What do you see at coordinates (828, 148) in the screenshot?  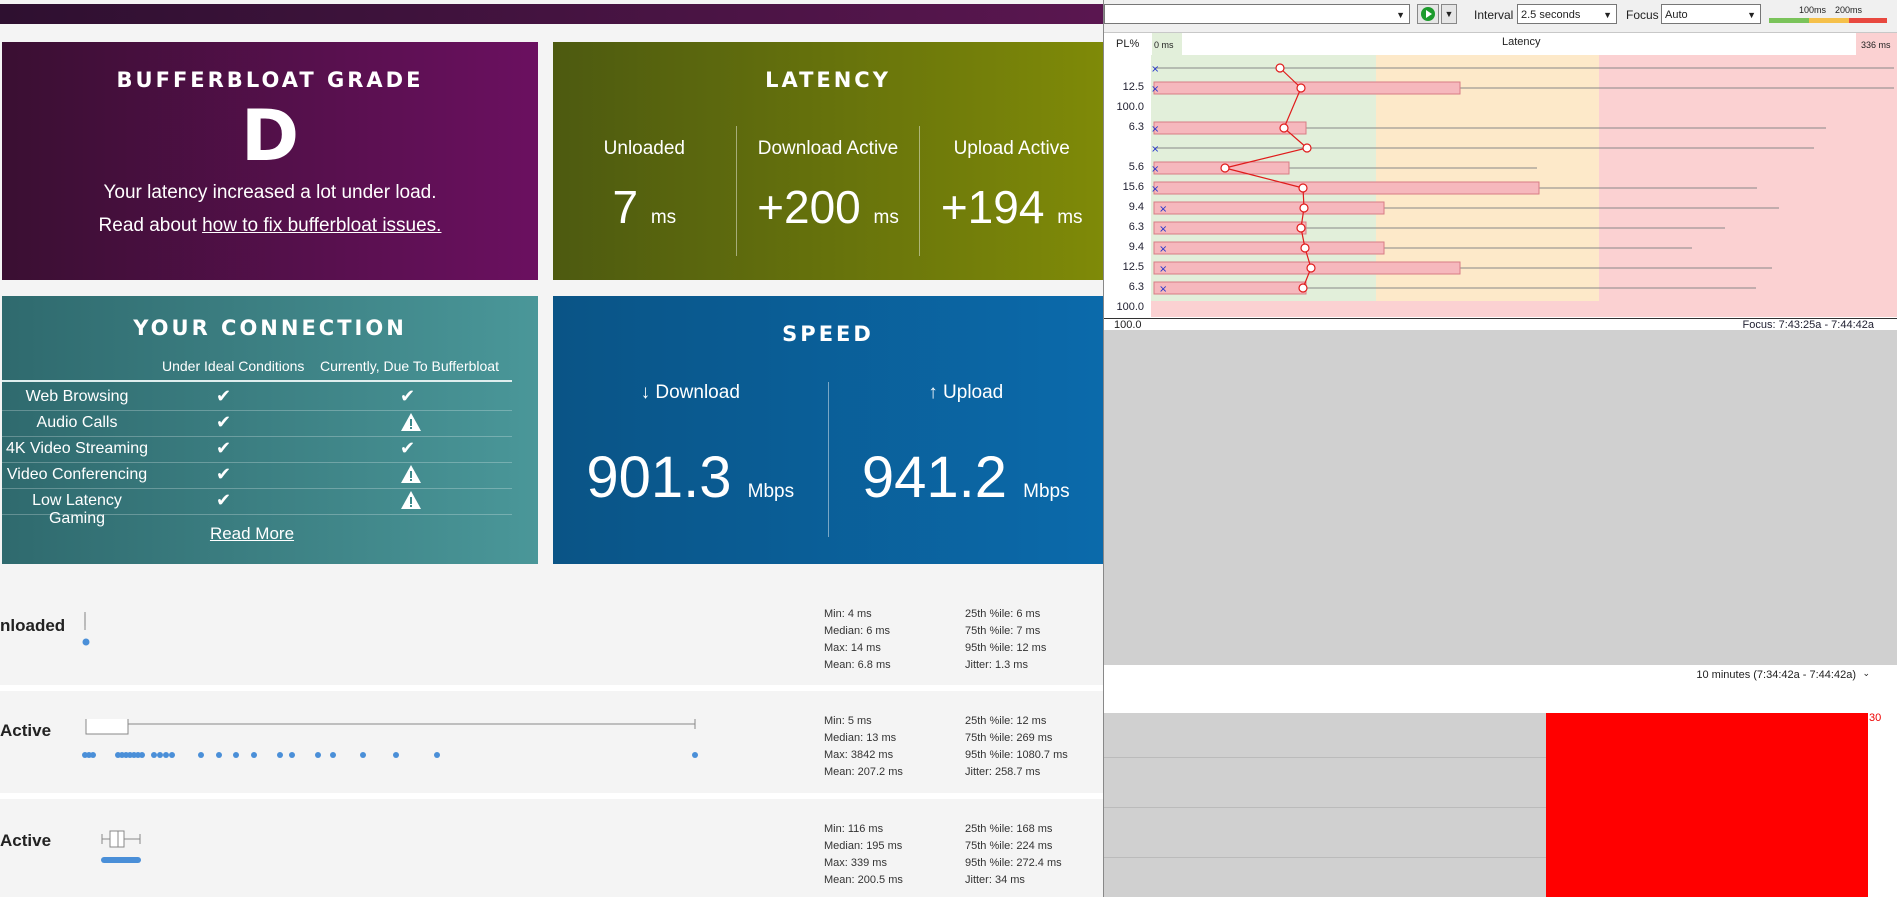 I see `latency-col-label: Download Active` at bounding box center [828, 148].